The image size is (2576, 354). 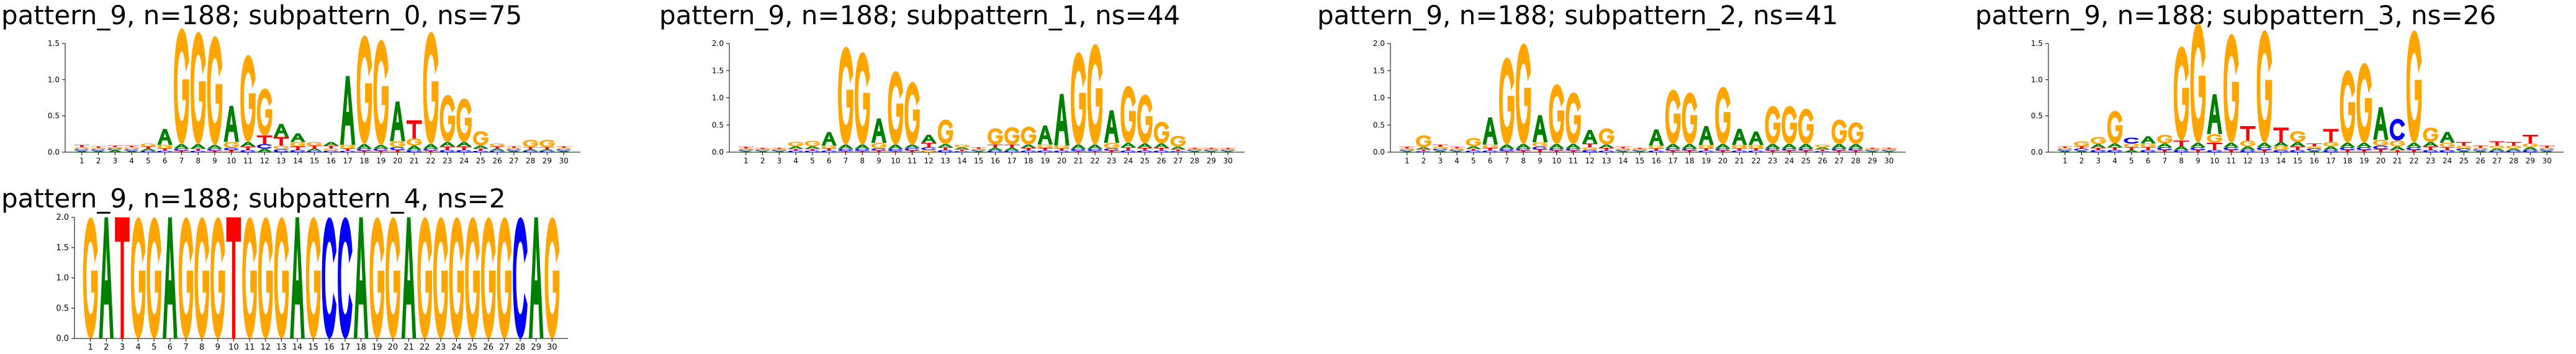 I want to click on x-tick-label: 21, so click(x=1078, y=161).